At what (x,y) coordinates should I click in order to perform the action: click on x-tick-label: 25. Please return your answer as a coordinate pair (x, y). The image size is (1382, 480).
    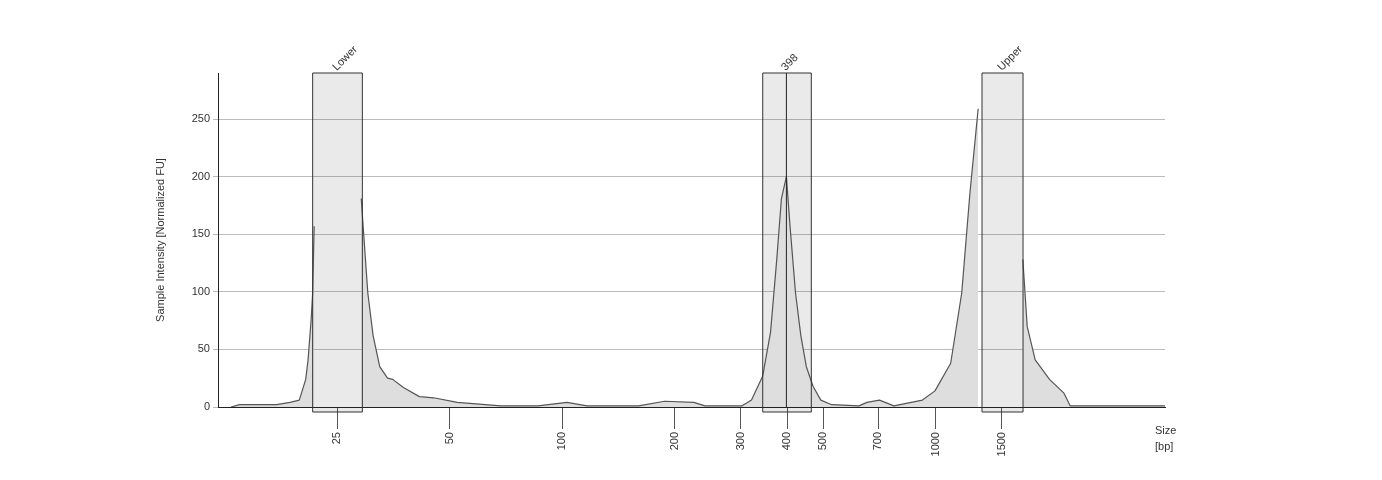
    Looking at the image, I should click on (336, 438).